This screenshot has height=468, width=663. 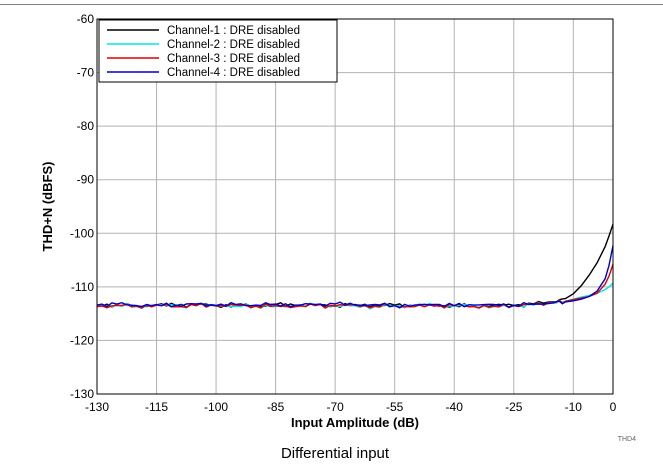 I want to click on y-tick-labels: -60 -70 -80 -90 -100 -110 -120 -130, so click(x=82, y=206).